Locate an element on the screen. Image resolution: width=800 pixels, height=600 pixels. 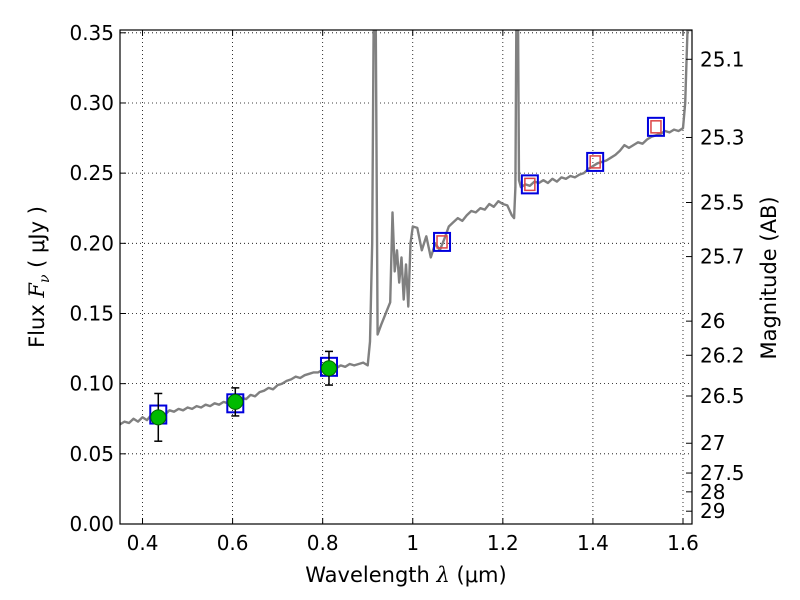
x-tick-label: 1.6 is located at coordinates (683, 543).